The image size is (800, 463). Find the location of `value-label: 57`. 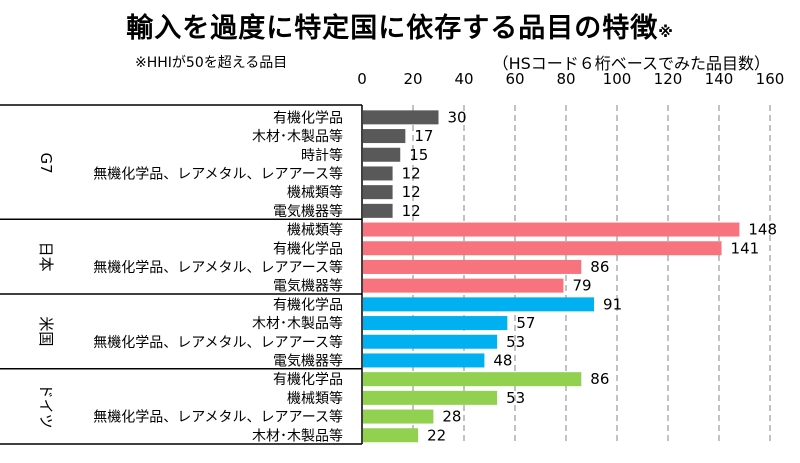

value-label: 57 is located at coordinates (525, 323).